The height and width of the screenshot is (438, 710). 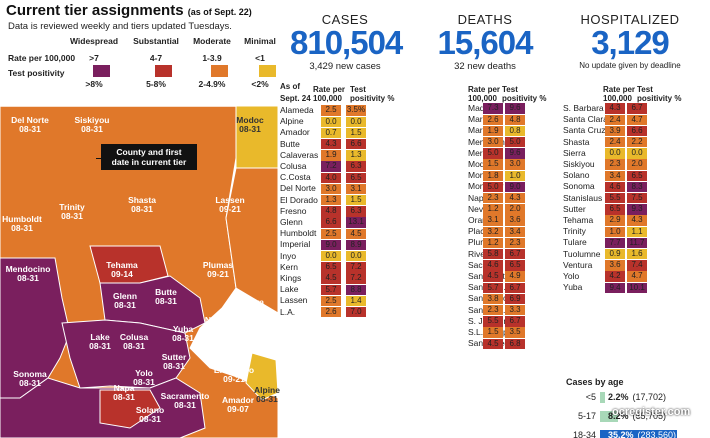 I want to click on county-name: Nevada, so click(x=482, y=209).